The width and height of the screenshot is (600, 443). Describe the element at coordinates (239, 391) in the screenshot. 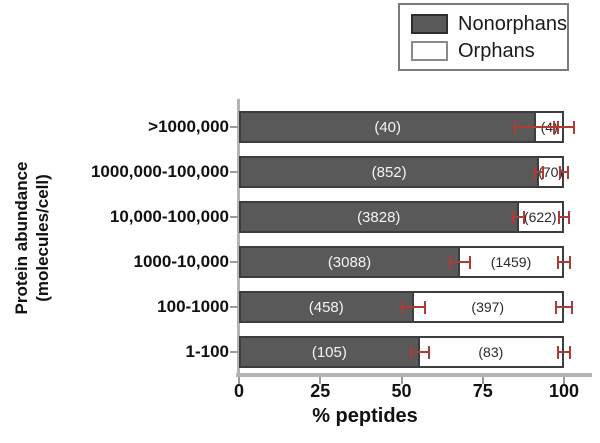

I see `x-tick-label: 0` at that location.